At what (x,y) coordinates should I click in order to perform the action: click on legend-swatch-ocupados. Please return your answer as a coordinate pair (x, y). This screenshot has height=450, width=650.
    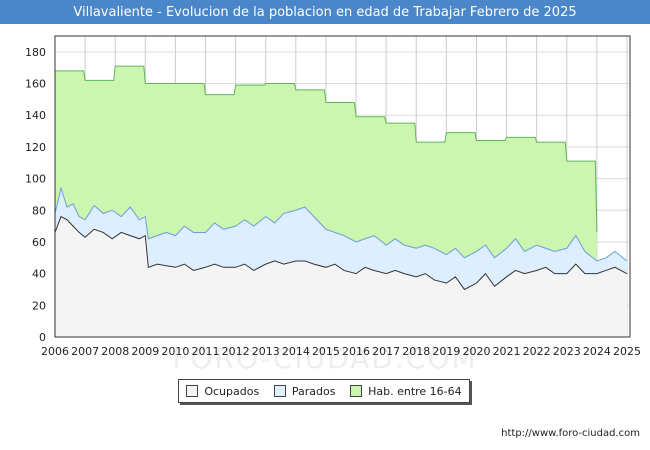
    Looking at the image, I should click on (192, 391).